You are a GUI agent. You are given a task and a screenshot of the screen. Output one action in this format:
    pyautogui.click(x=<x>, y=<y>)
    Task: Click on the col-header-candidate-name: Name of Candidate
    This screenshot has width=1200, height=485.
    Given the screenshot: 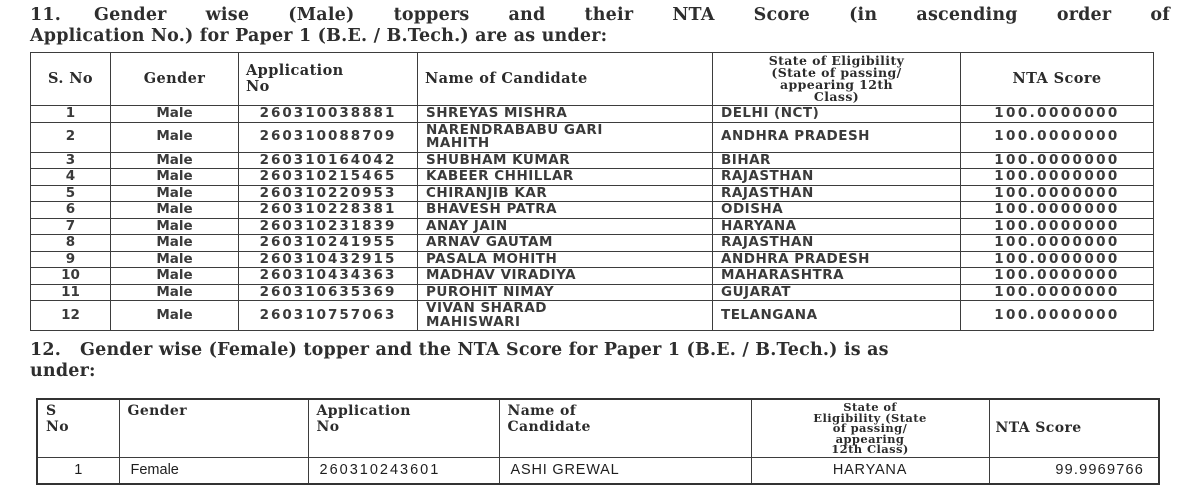 What is the action you would take?
    pyautogui.click(x=625, y=428)
    